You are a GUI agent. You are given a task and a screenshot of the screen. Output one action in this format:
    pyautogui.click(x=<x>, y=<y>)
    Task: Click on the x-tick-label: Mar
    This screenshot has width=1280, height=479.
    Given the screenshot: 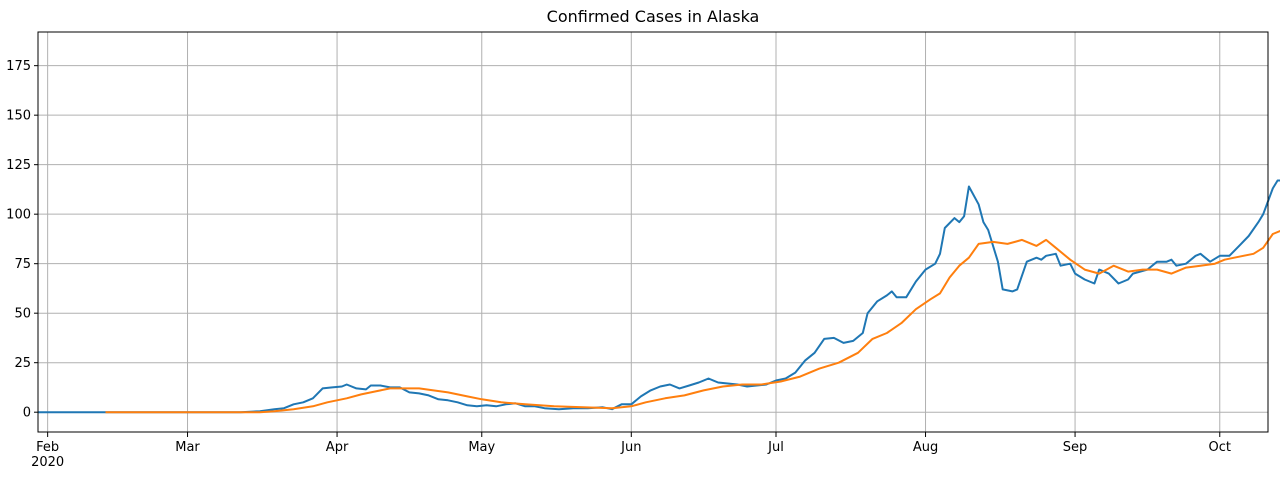 What is the action you would take?
    pyautogui.click(x=187, y=447)
    